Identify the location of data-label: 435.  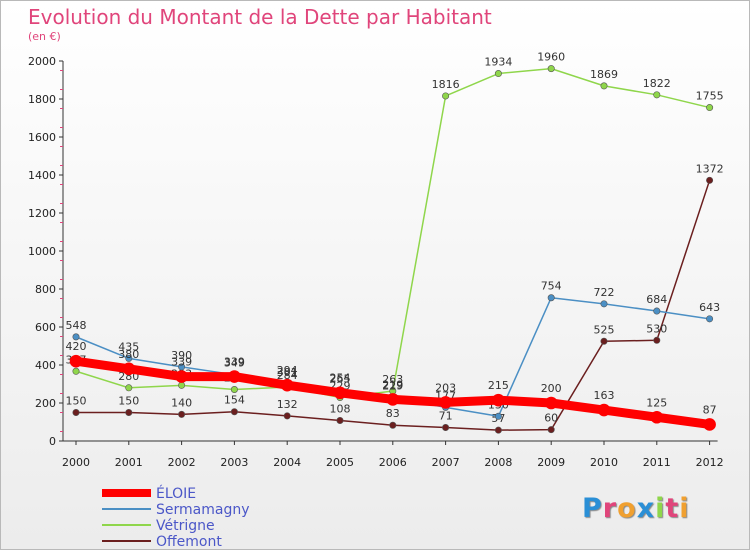
(128, 346).